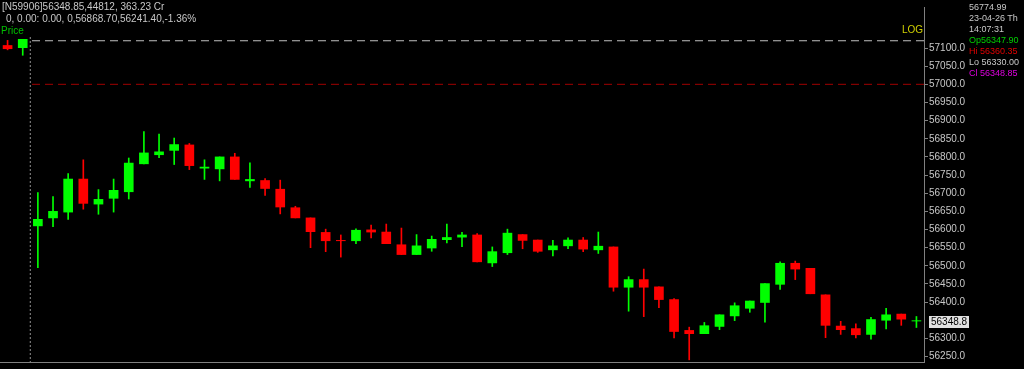 This screenshot has height=369, width=1024. Describe the element at coordinates (947, 301) in the screenshot. I see `y-tick-label: 56400.0` at that location.